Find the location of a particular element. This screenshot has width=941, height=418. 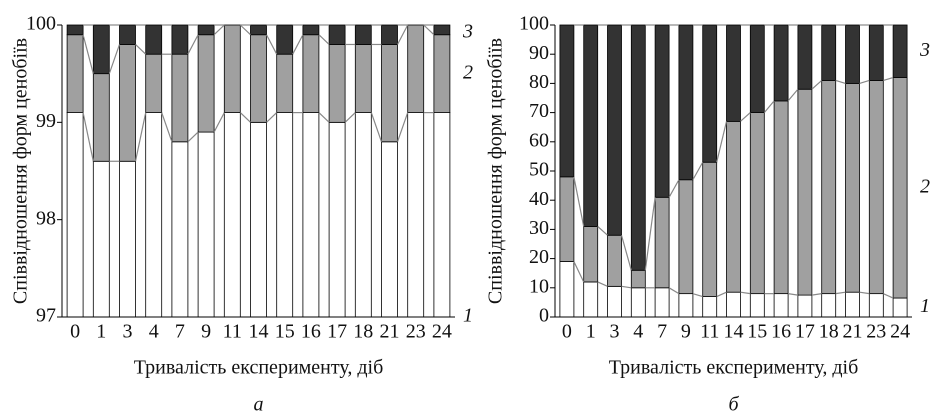

x-tick-label: 9 is located at coordinates (206, 332).